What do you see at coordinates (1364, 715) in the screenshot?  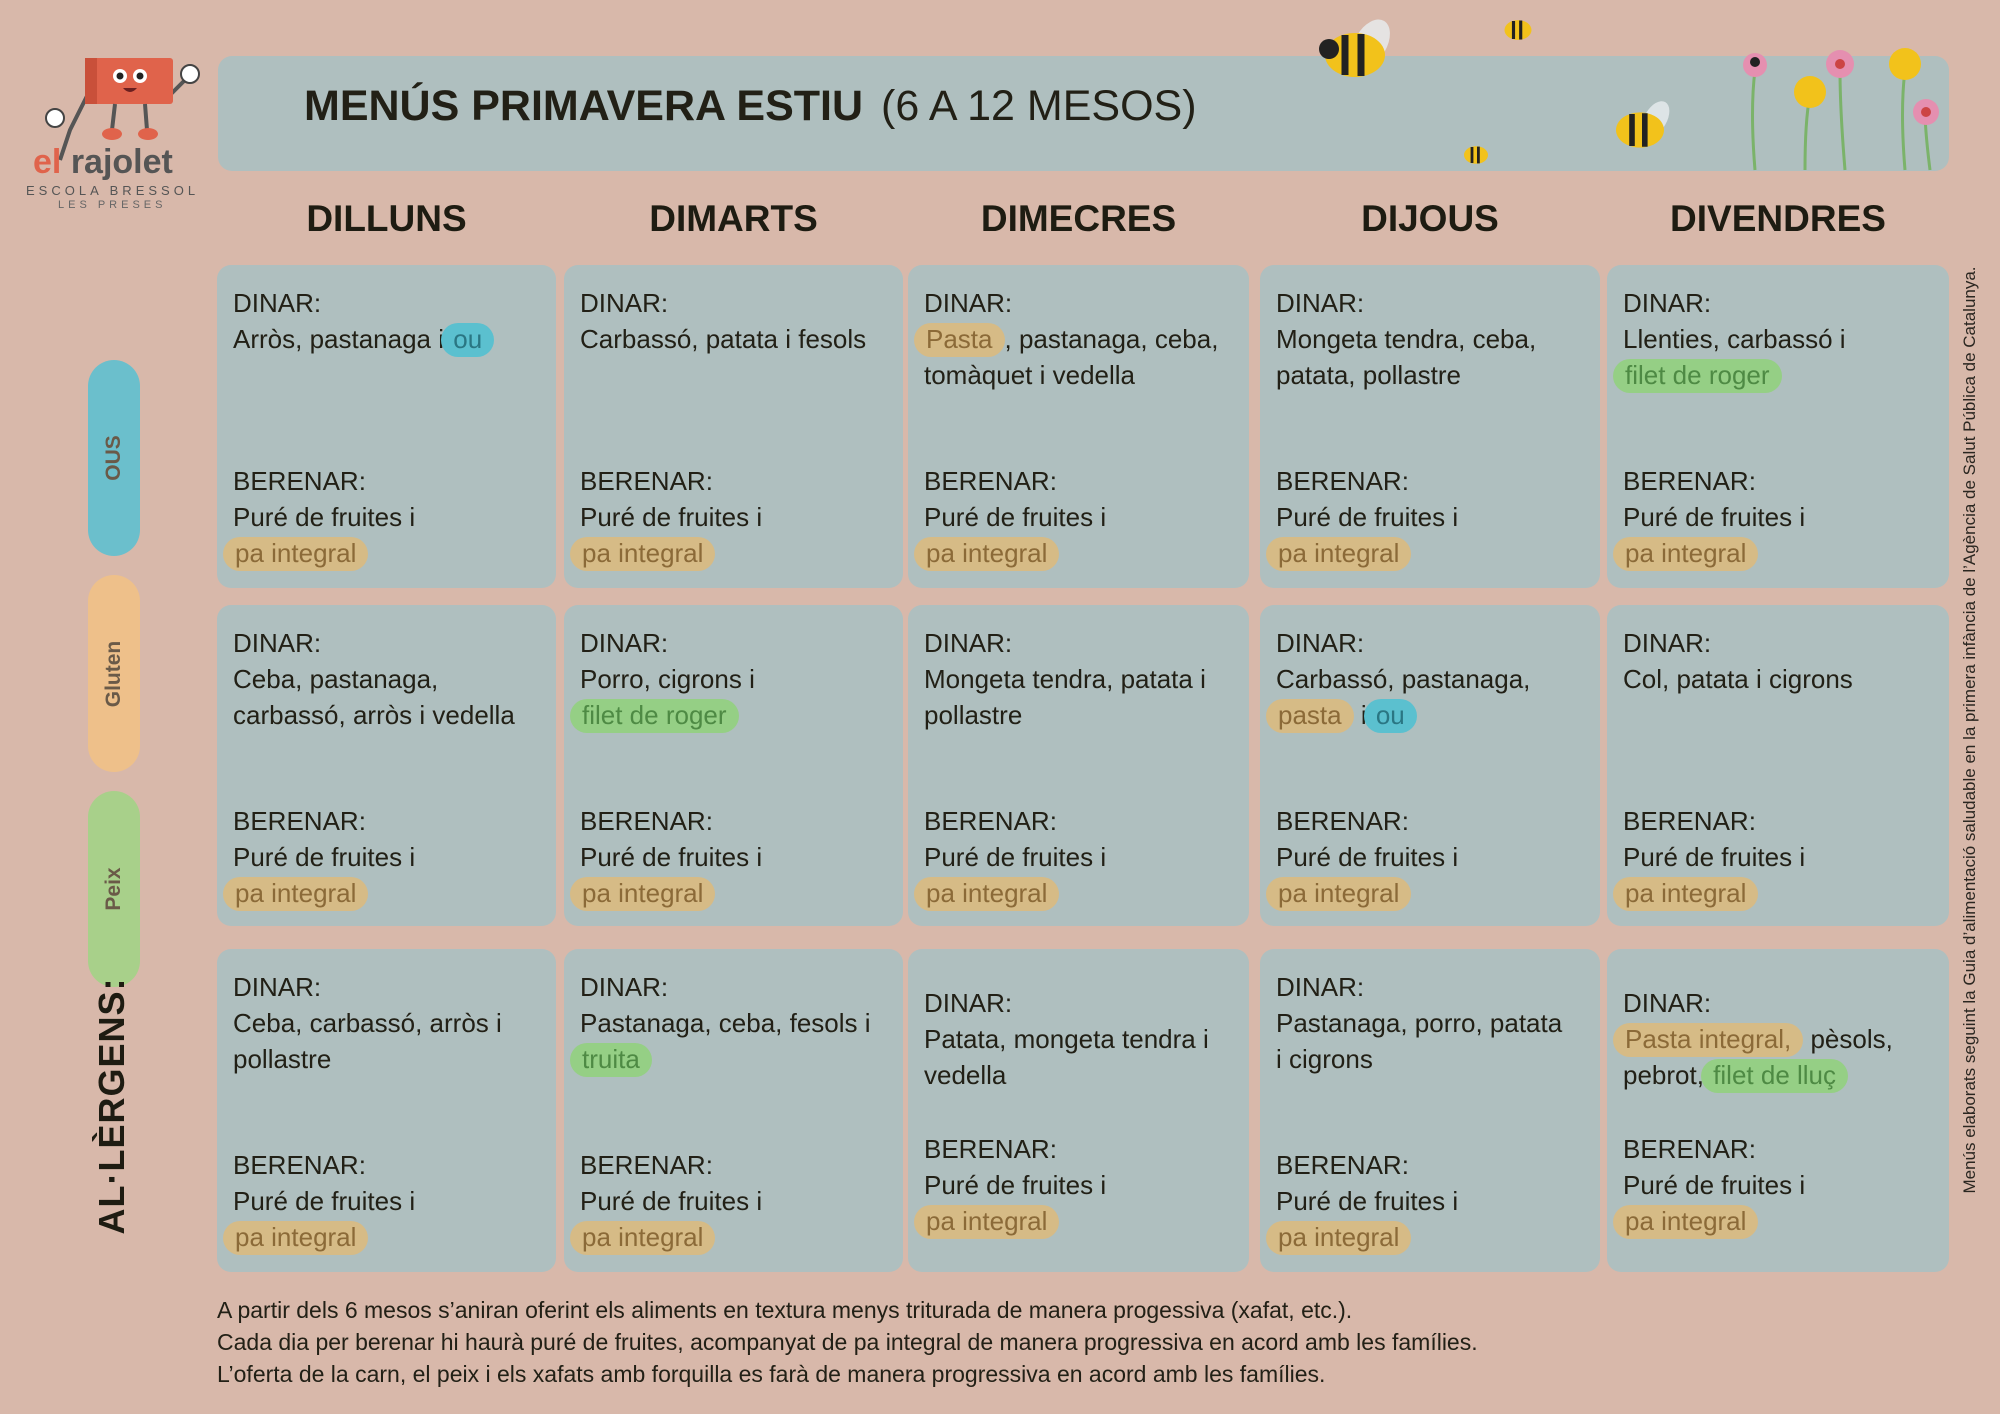 I see `dish-text: i` at bounding box center [1364, 715].